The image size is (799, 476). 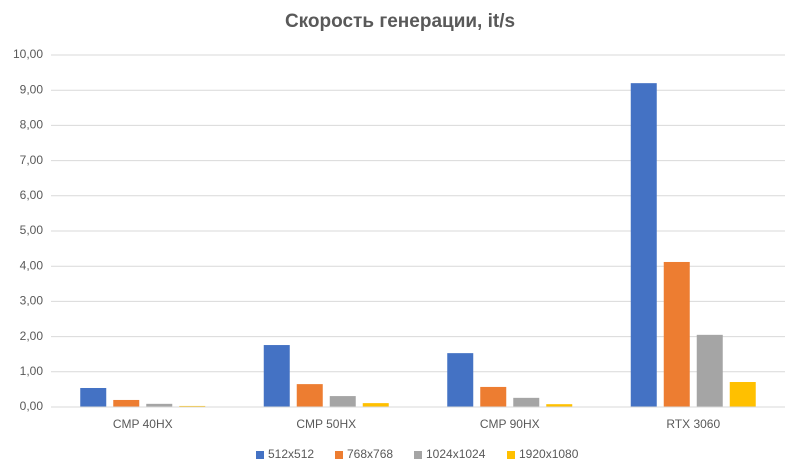 I want to click on x-tick-label: CMP 90HX, so click(x=510, y=424).